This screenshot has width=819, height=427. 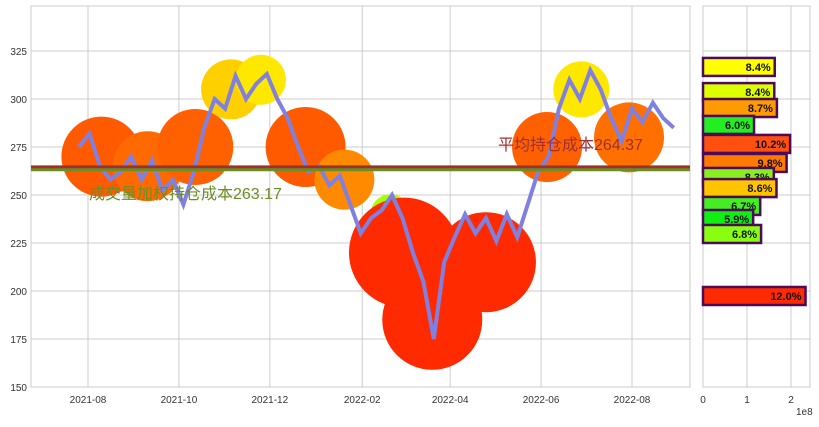 What do you see at coordinates (18, 52) in the screenshot?
I see `y-tick-label: 325` at bounding box center [18, 52].